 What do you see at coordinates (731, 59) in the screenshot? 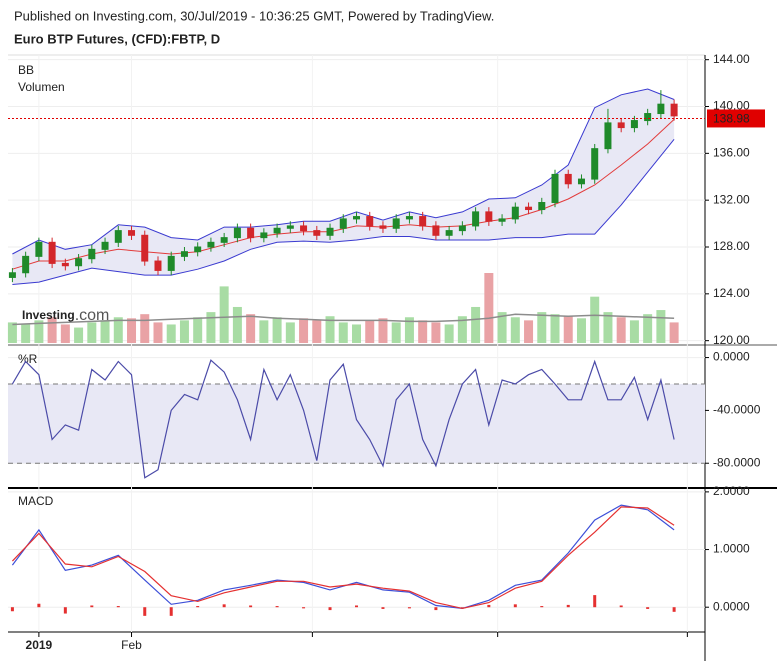
I see `y-tick-label: 144.00` at bounding box center [731, 59].